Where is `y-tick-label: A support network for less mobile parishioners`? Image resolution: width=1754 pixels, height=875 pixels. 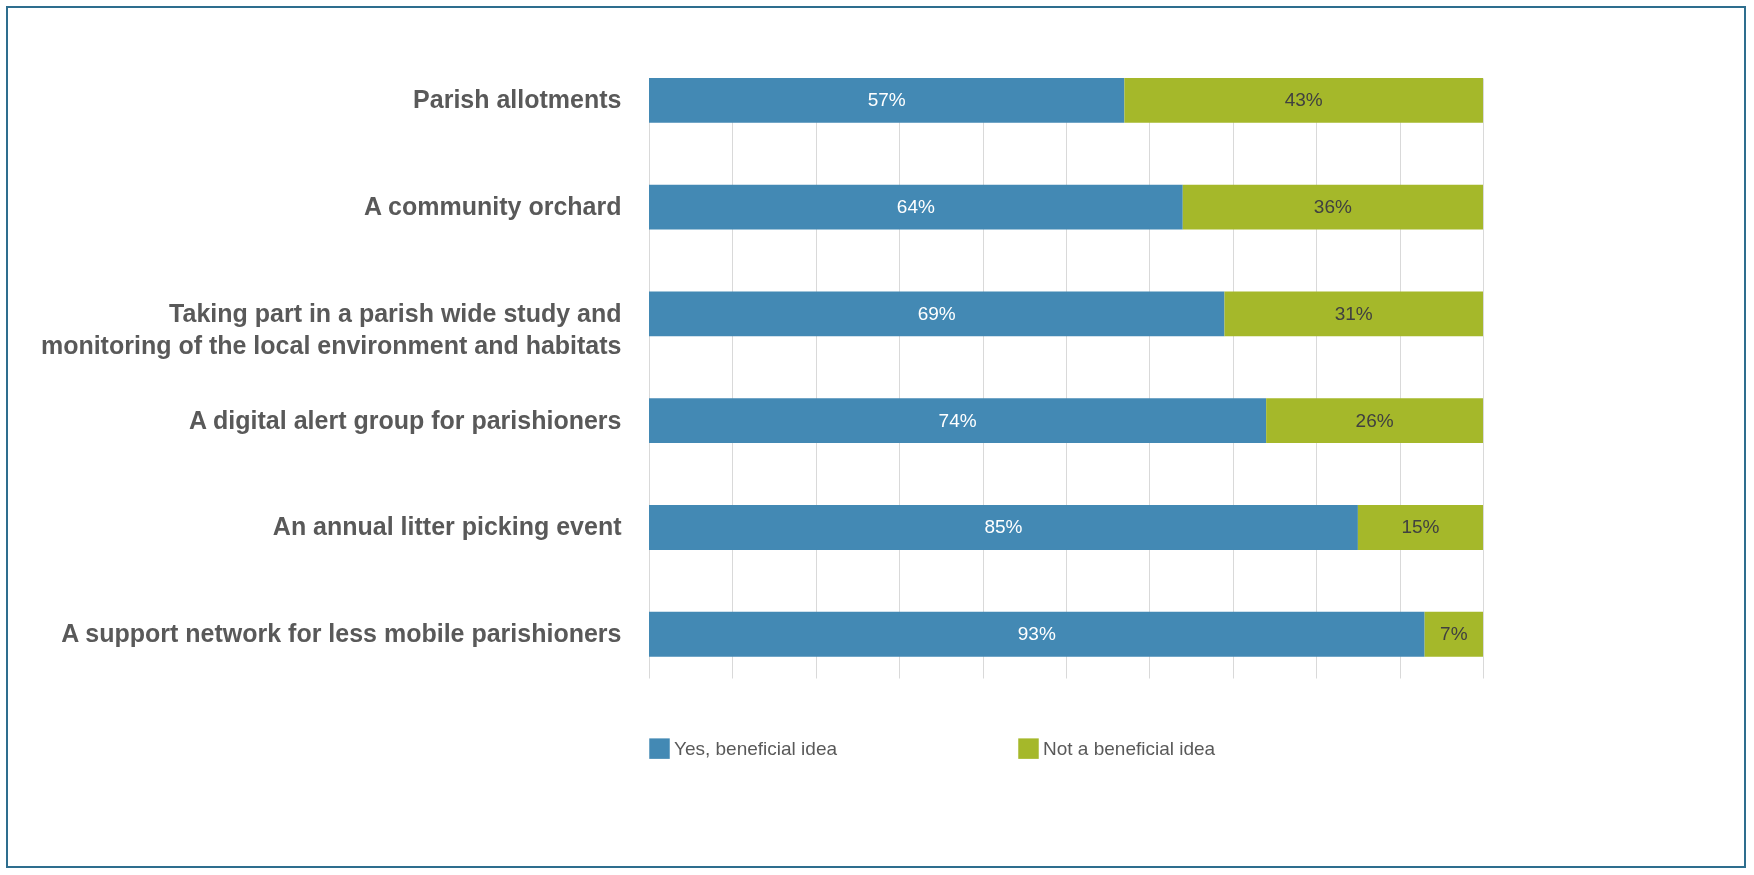 y-tick-label: A support network for less mobile parishioners is located at coordinates (341, 633).